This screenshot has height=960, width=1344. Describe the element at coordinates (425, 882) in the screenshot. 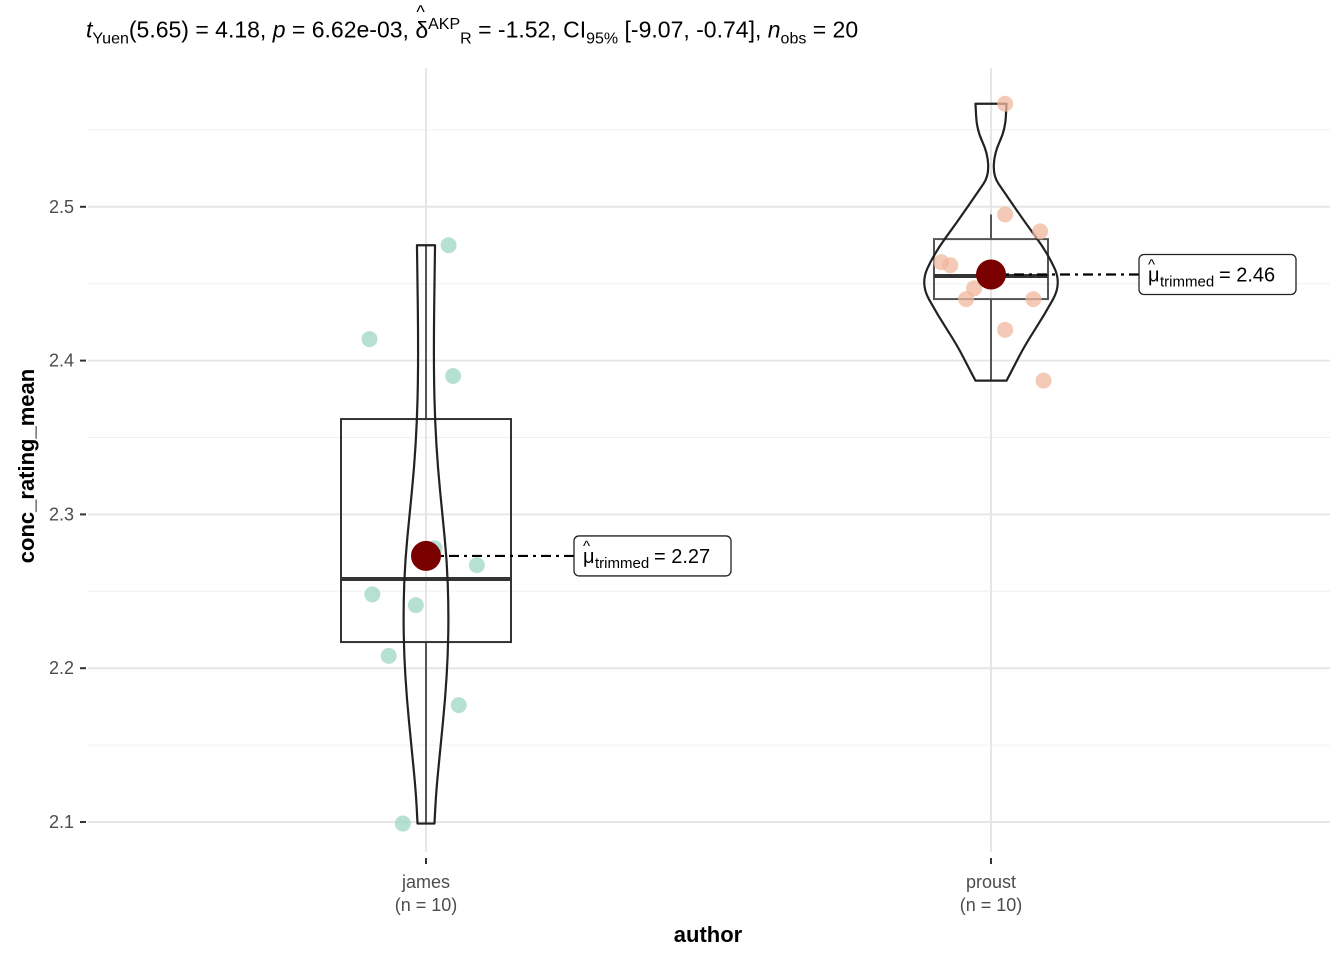

I see `x-tick-label-james: james` at that location.